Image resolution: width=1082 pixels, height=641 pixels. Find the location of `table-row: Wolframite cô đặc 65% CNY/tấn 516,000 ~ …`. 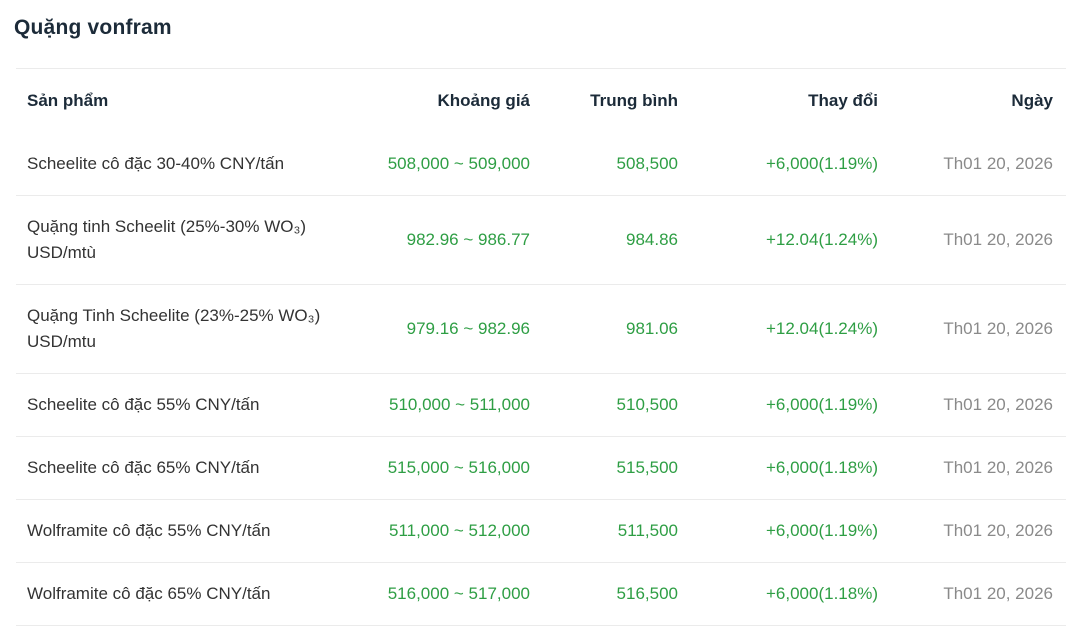

table-row: Wolframite cô đặc 65% CNY/tấn 516,000 ~ … is located at coordinates (541, 594).